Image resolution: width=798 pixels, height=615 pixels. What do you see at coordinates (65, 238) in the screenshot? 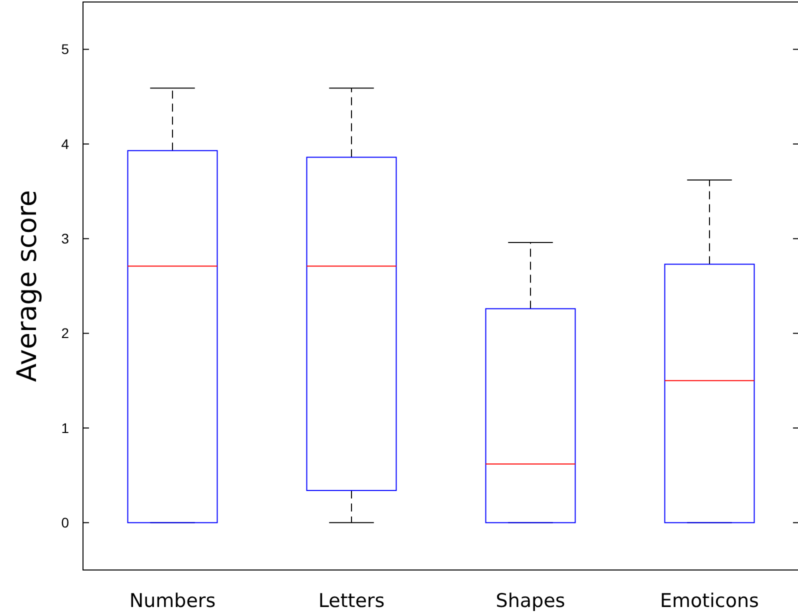
I see `y-tick-label: 3` at bounding box center [65, 238].